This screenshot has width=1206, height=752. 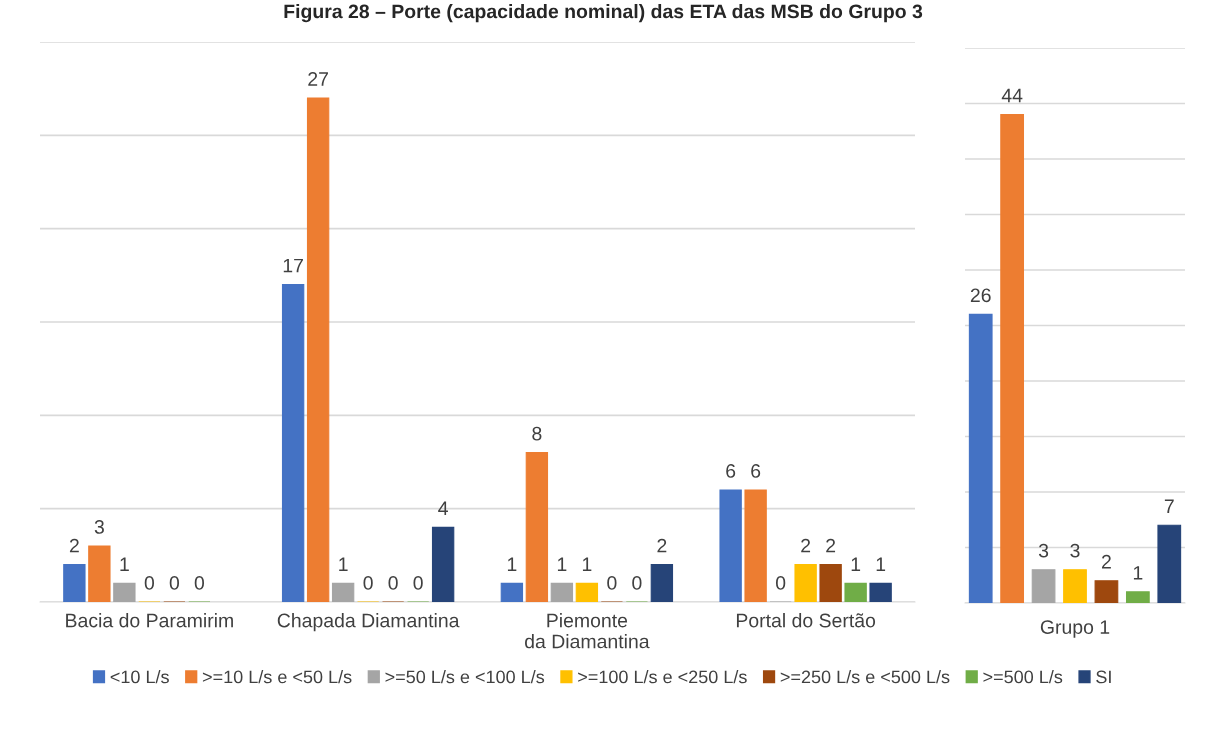 I want to click on legend-label: >=100 L/s e <250 L/s, so click(x=662, y=677).